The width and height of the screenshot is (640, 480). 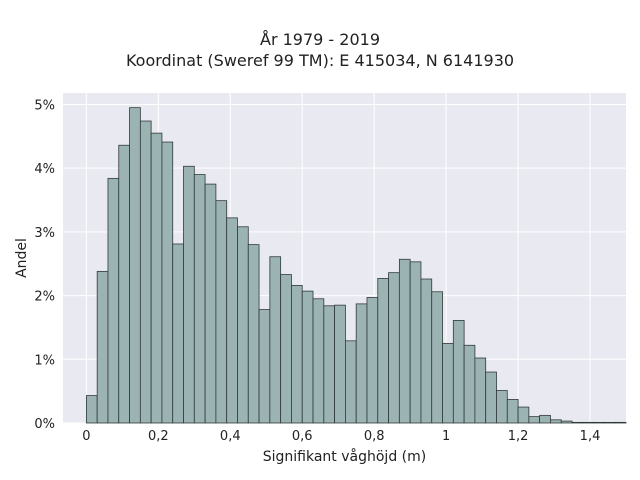 I want to click on y-tick-label: 0%, so click(x=44, y=424).